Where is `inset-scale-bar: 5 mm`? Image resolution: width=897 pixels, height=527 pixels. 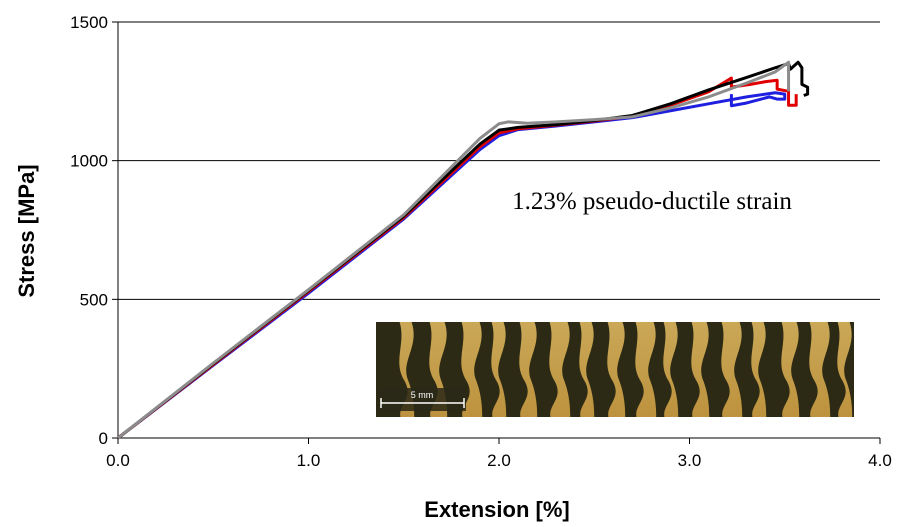
inset-scale-bar: 5 mm is located at coordinates (422, 399).